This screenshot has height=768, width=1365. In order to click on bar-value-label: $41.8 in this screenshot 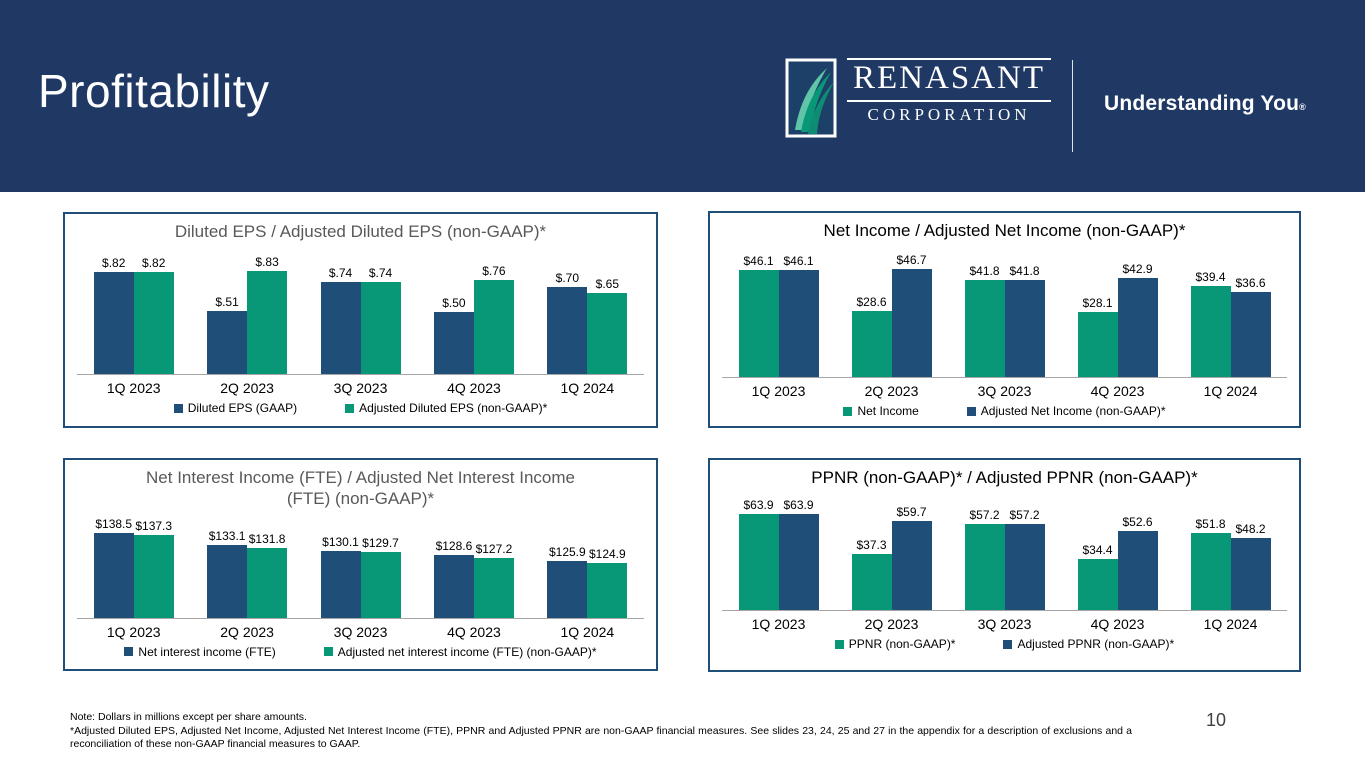, I will do `click(984, 271)`.